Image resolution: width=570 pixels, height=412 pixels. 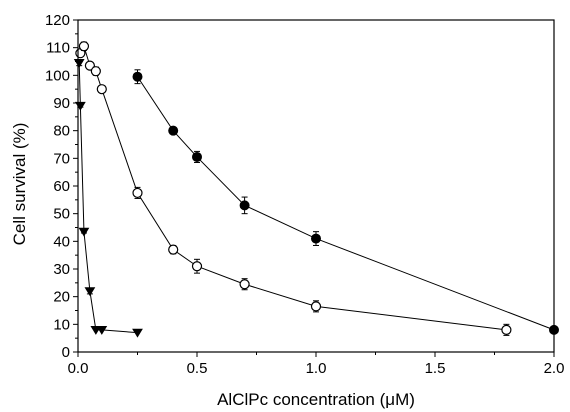 What do you see at coordinates (61, 131) in the screenshot?
I see `y-tick-label: 80` at bounding box center [61, 131].